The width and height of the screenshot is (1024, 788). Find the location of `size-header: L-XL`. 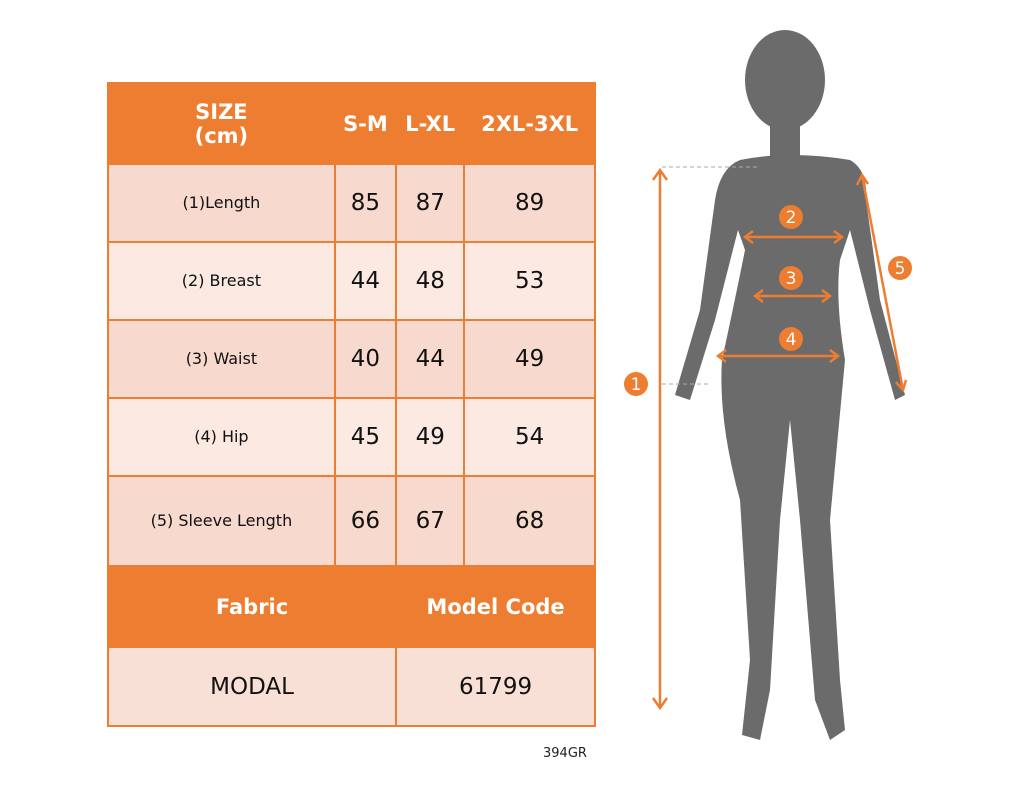

size-header: L-XL is located at coordinates (430, 123).